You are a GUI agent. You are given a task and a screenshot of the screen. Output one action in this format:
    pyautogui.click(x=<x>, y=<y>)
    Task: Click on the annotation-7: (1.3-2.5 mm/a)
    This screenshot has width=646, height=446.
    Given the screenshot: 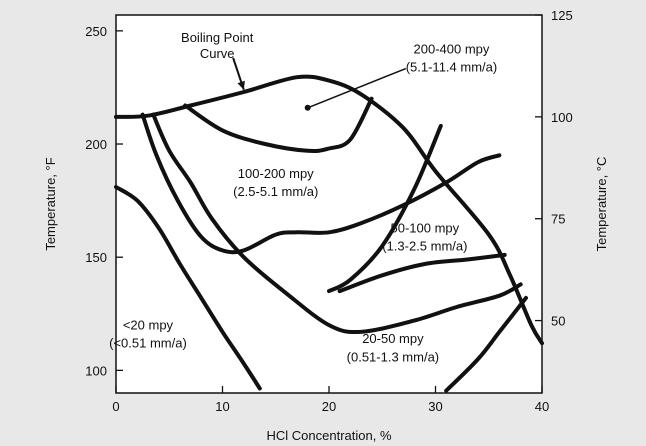 What is the action you would take?
    pyautogui.click(x=424, y=245)
    